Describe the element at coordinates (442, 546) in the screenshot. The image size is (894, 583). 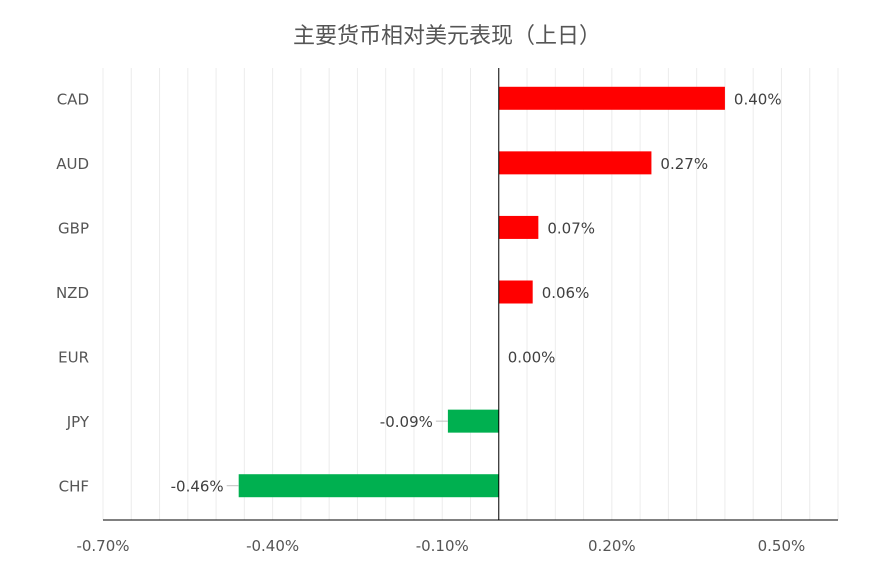
I see `x-tick-label: -0.10%` at that location.